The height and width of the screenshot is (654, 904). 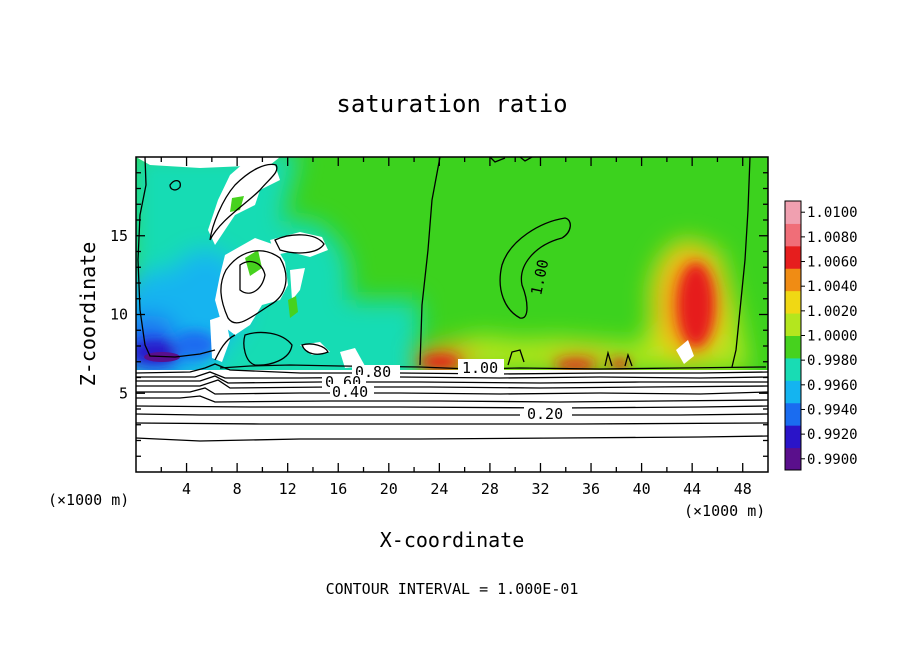 What do you see at coordinates (832, 213) in the screenshot?
I see `colorbar-label: 1.0100` at bounding box center [832, 213].